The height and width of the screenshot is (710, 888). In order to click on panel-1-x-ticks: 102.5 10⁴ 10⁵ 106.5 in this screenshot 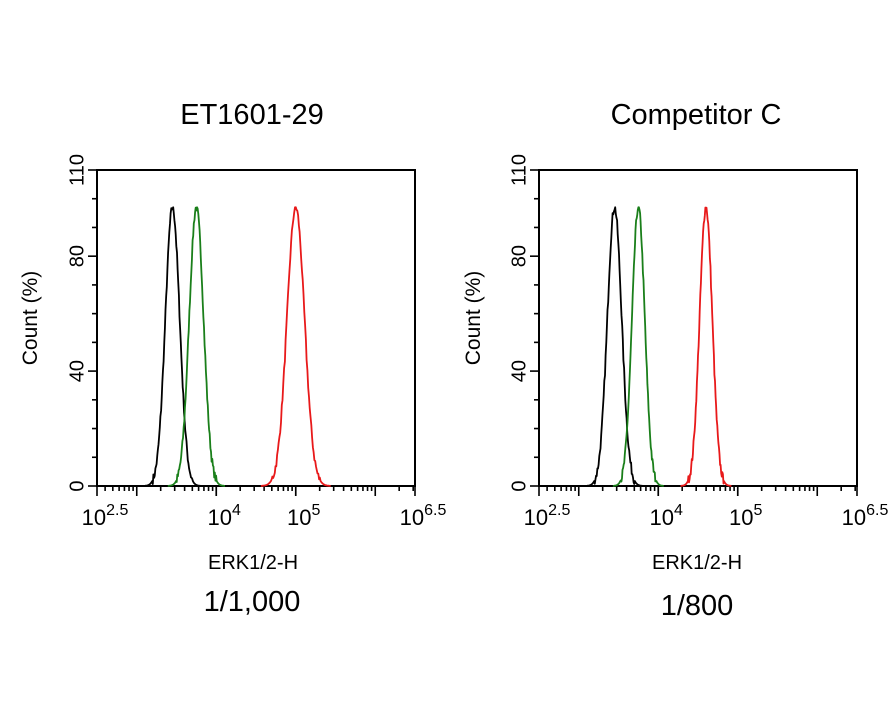, I will do `click(264, 508)`.